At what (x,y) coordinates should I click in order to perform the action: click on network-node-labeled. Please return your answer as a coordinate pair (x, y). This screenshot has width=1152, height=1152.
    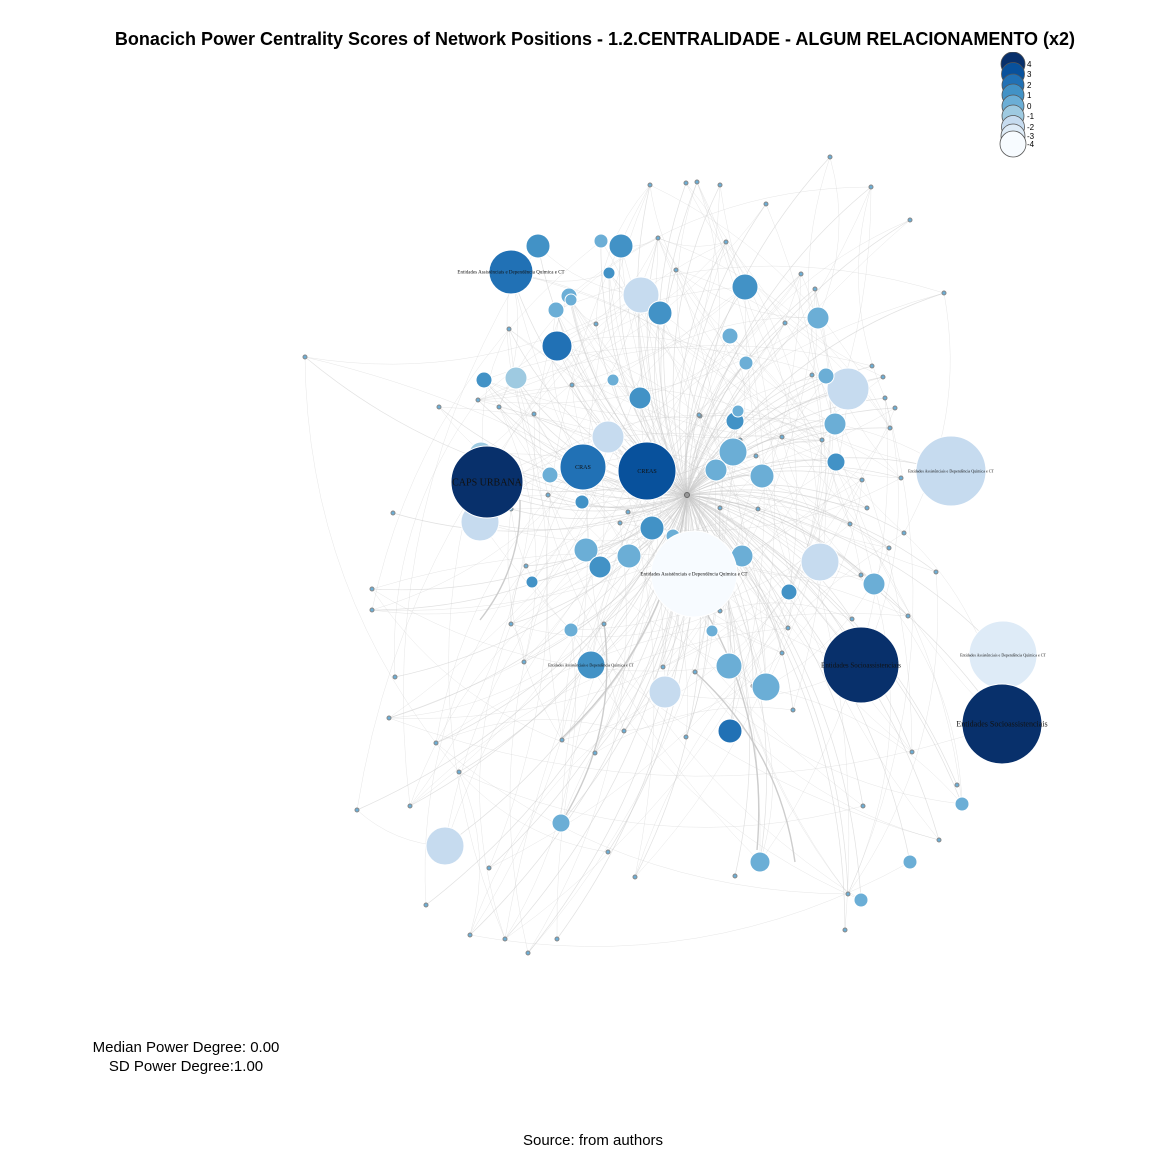
    Looking at the image, I should click on (694, 574).